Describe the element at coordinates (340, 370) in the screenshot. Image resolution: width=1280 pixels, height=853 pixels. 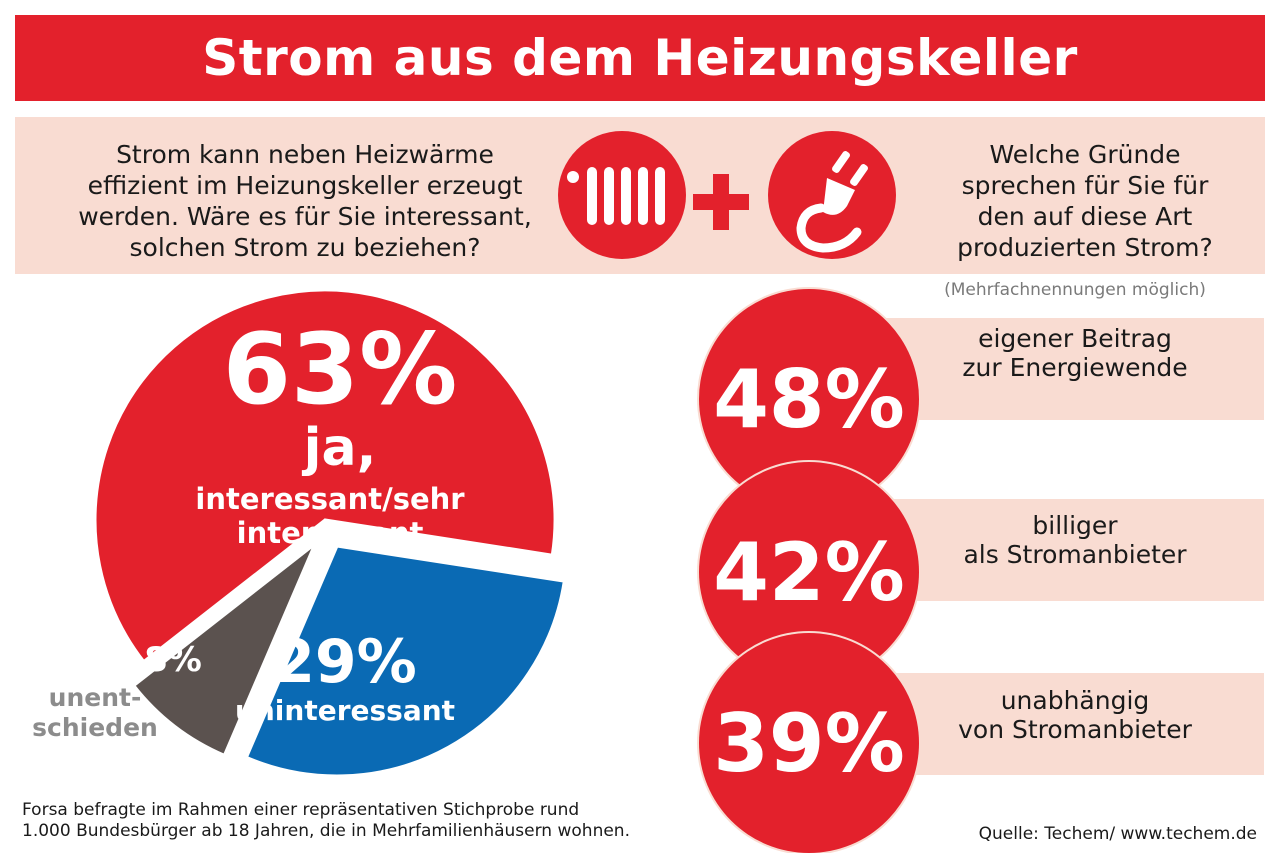
I see `pie-label-yes-value: 63%` at that location.